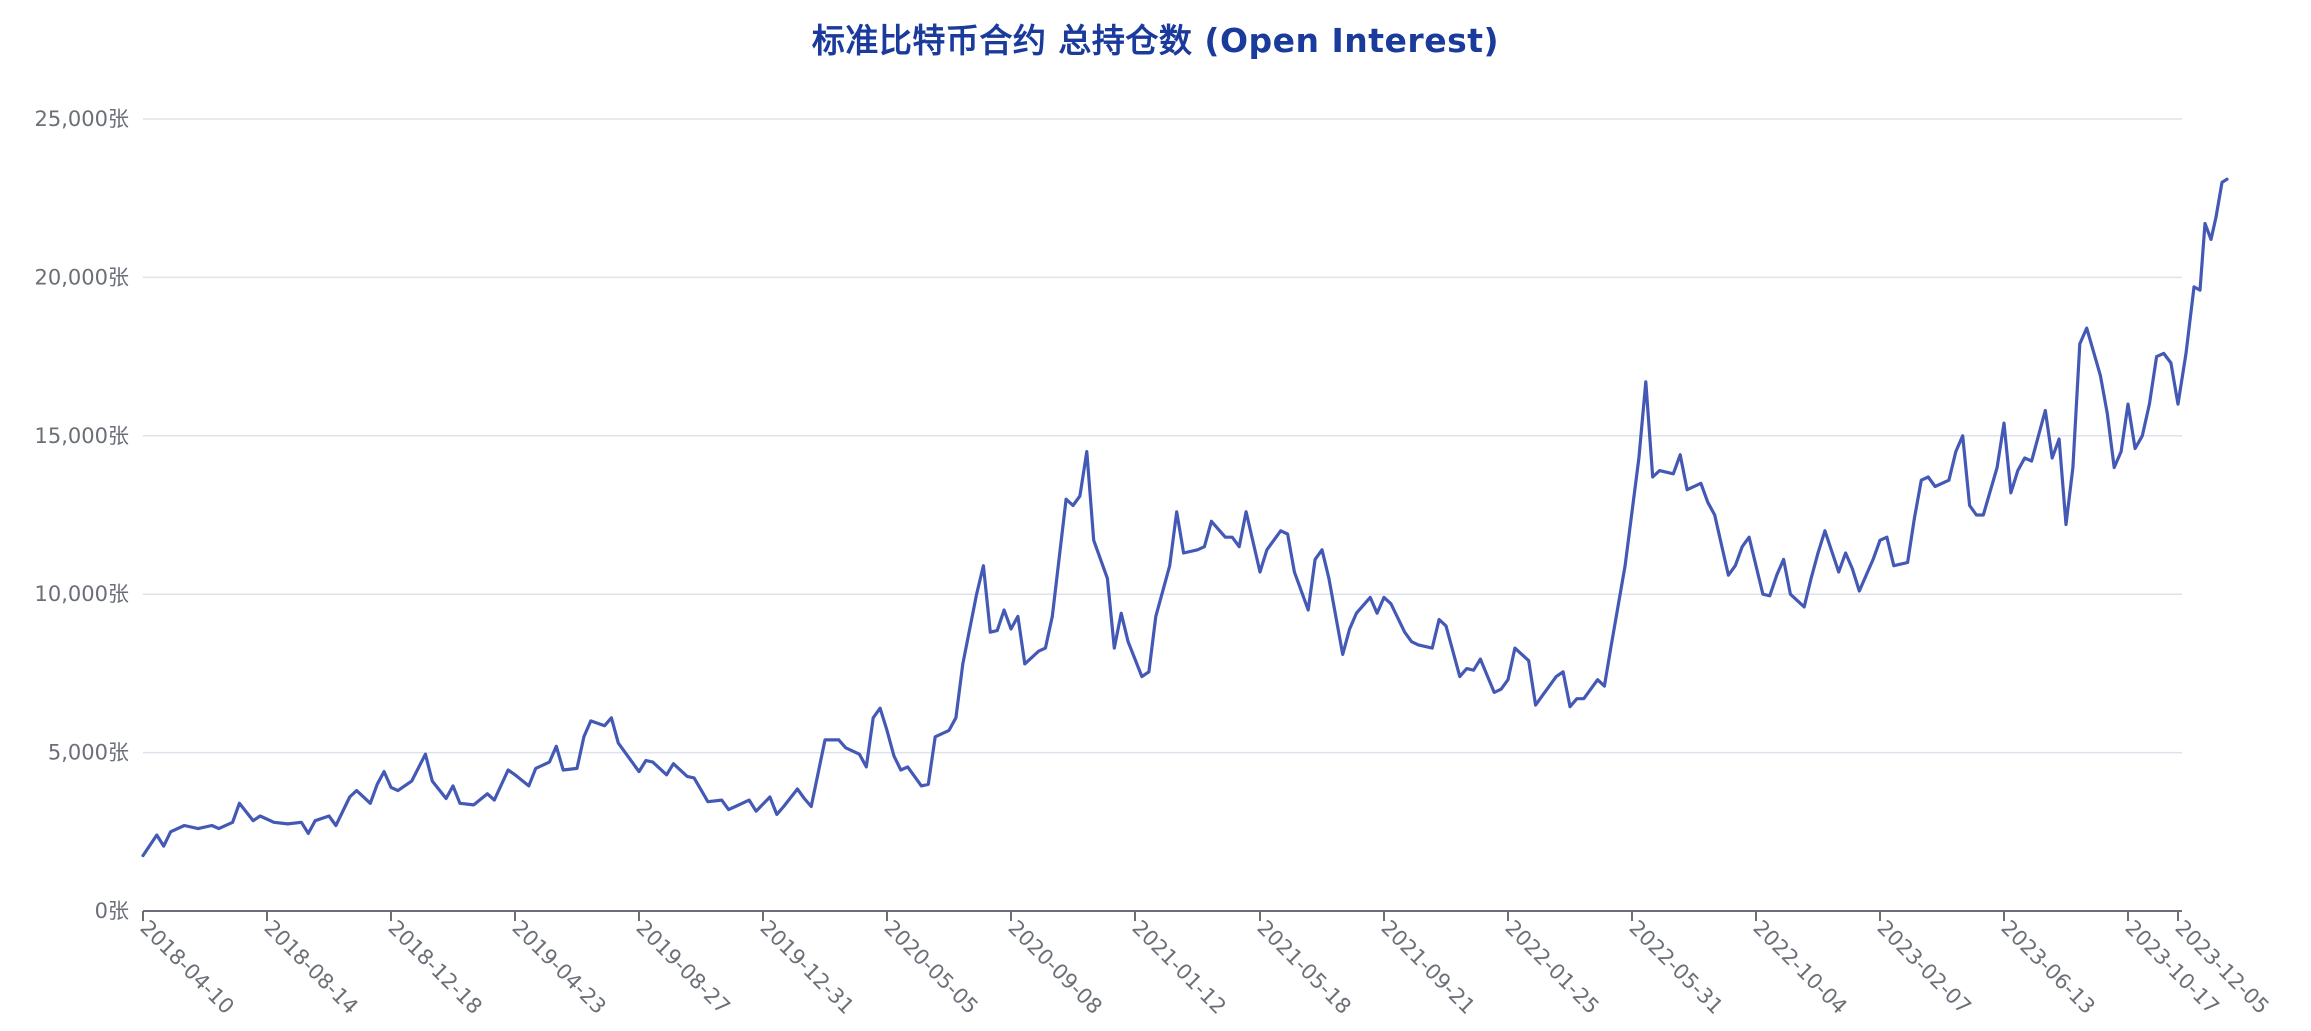 The image size is (2311, 1031). I want to click on x-tick-label: 2020-05-05, so click(930, 967).